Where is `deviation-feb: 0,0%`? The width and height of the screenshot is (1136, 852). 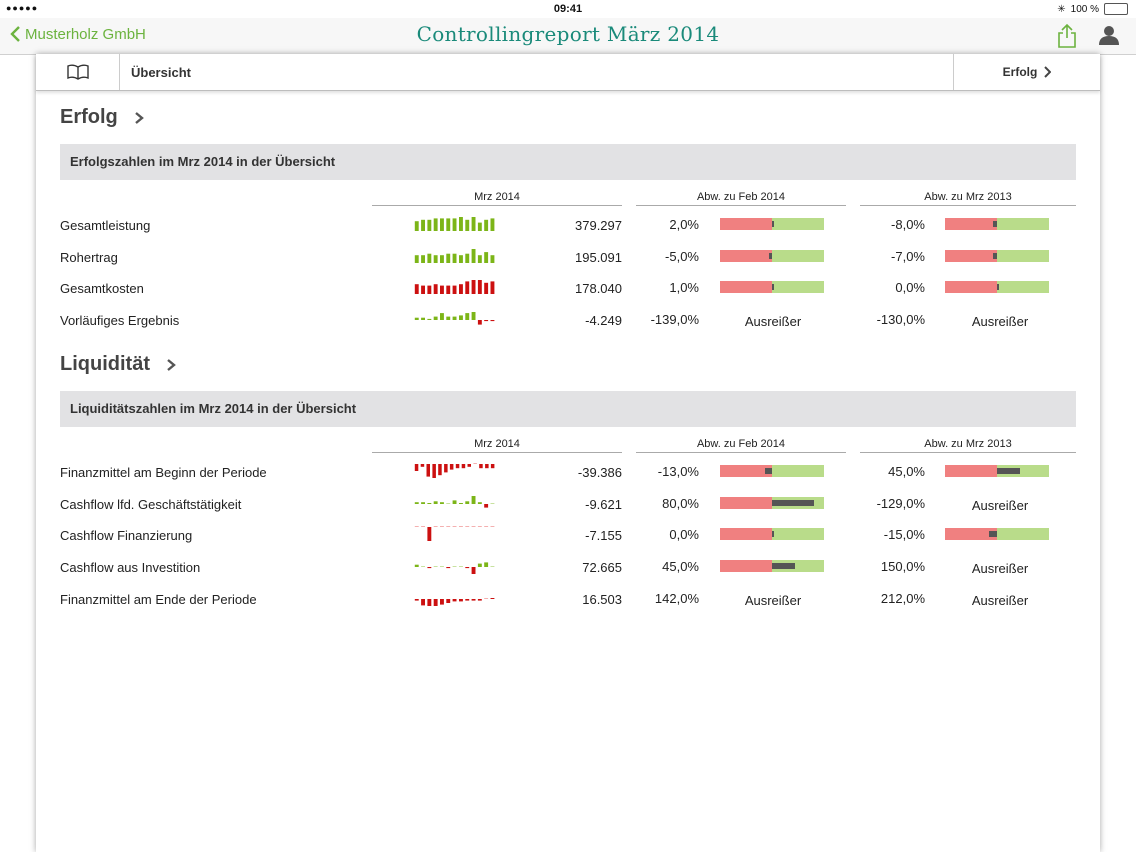
deviation-feb: 0,0% is located at coordinates (684, 535).